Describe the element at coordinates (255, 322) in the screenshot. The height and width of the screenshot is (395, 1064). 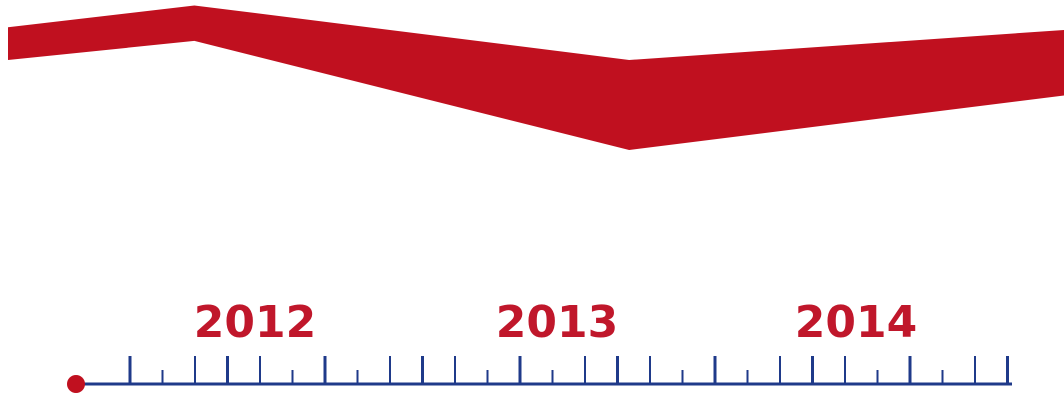
I see `year-label-2012: 2012` at that location.